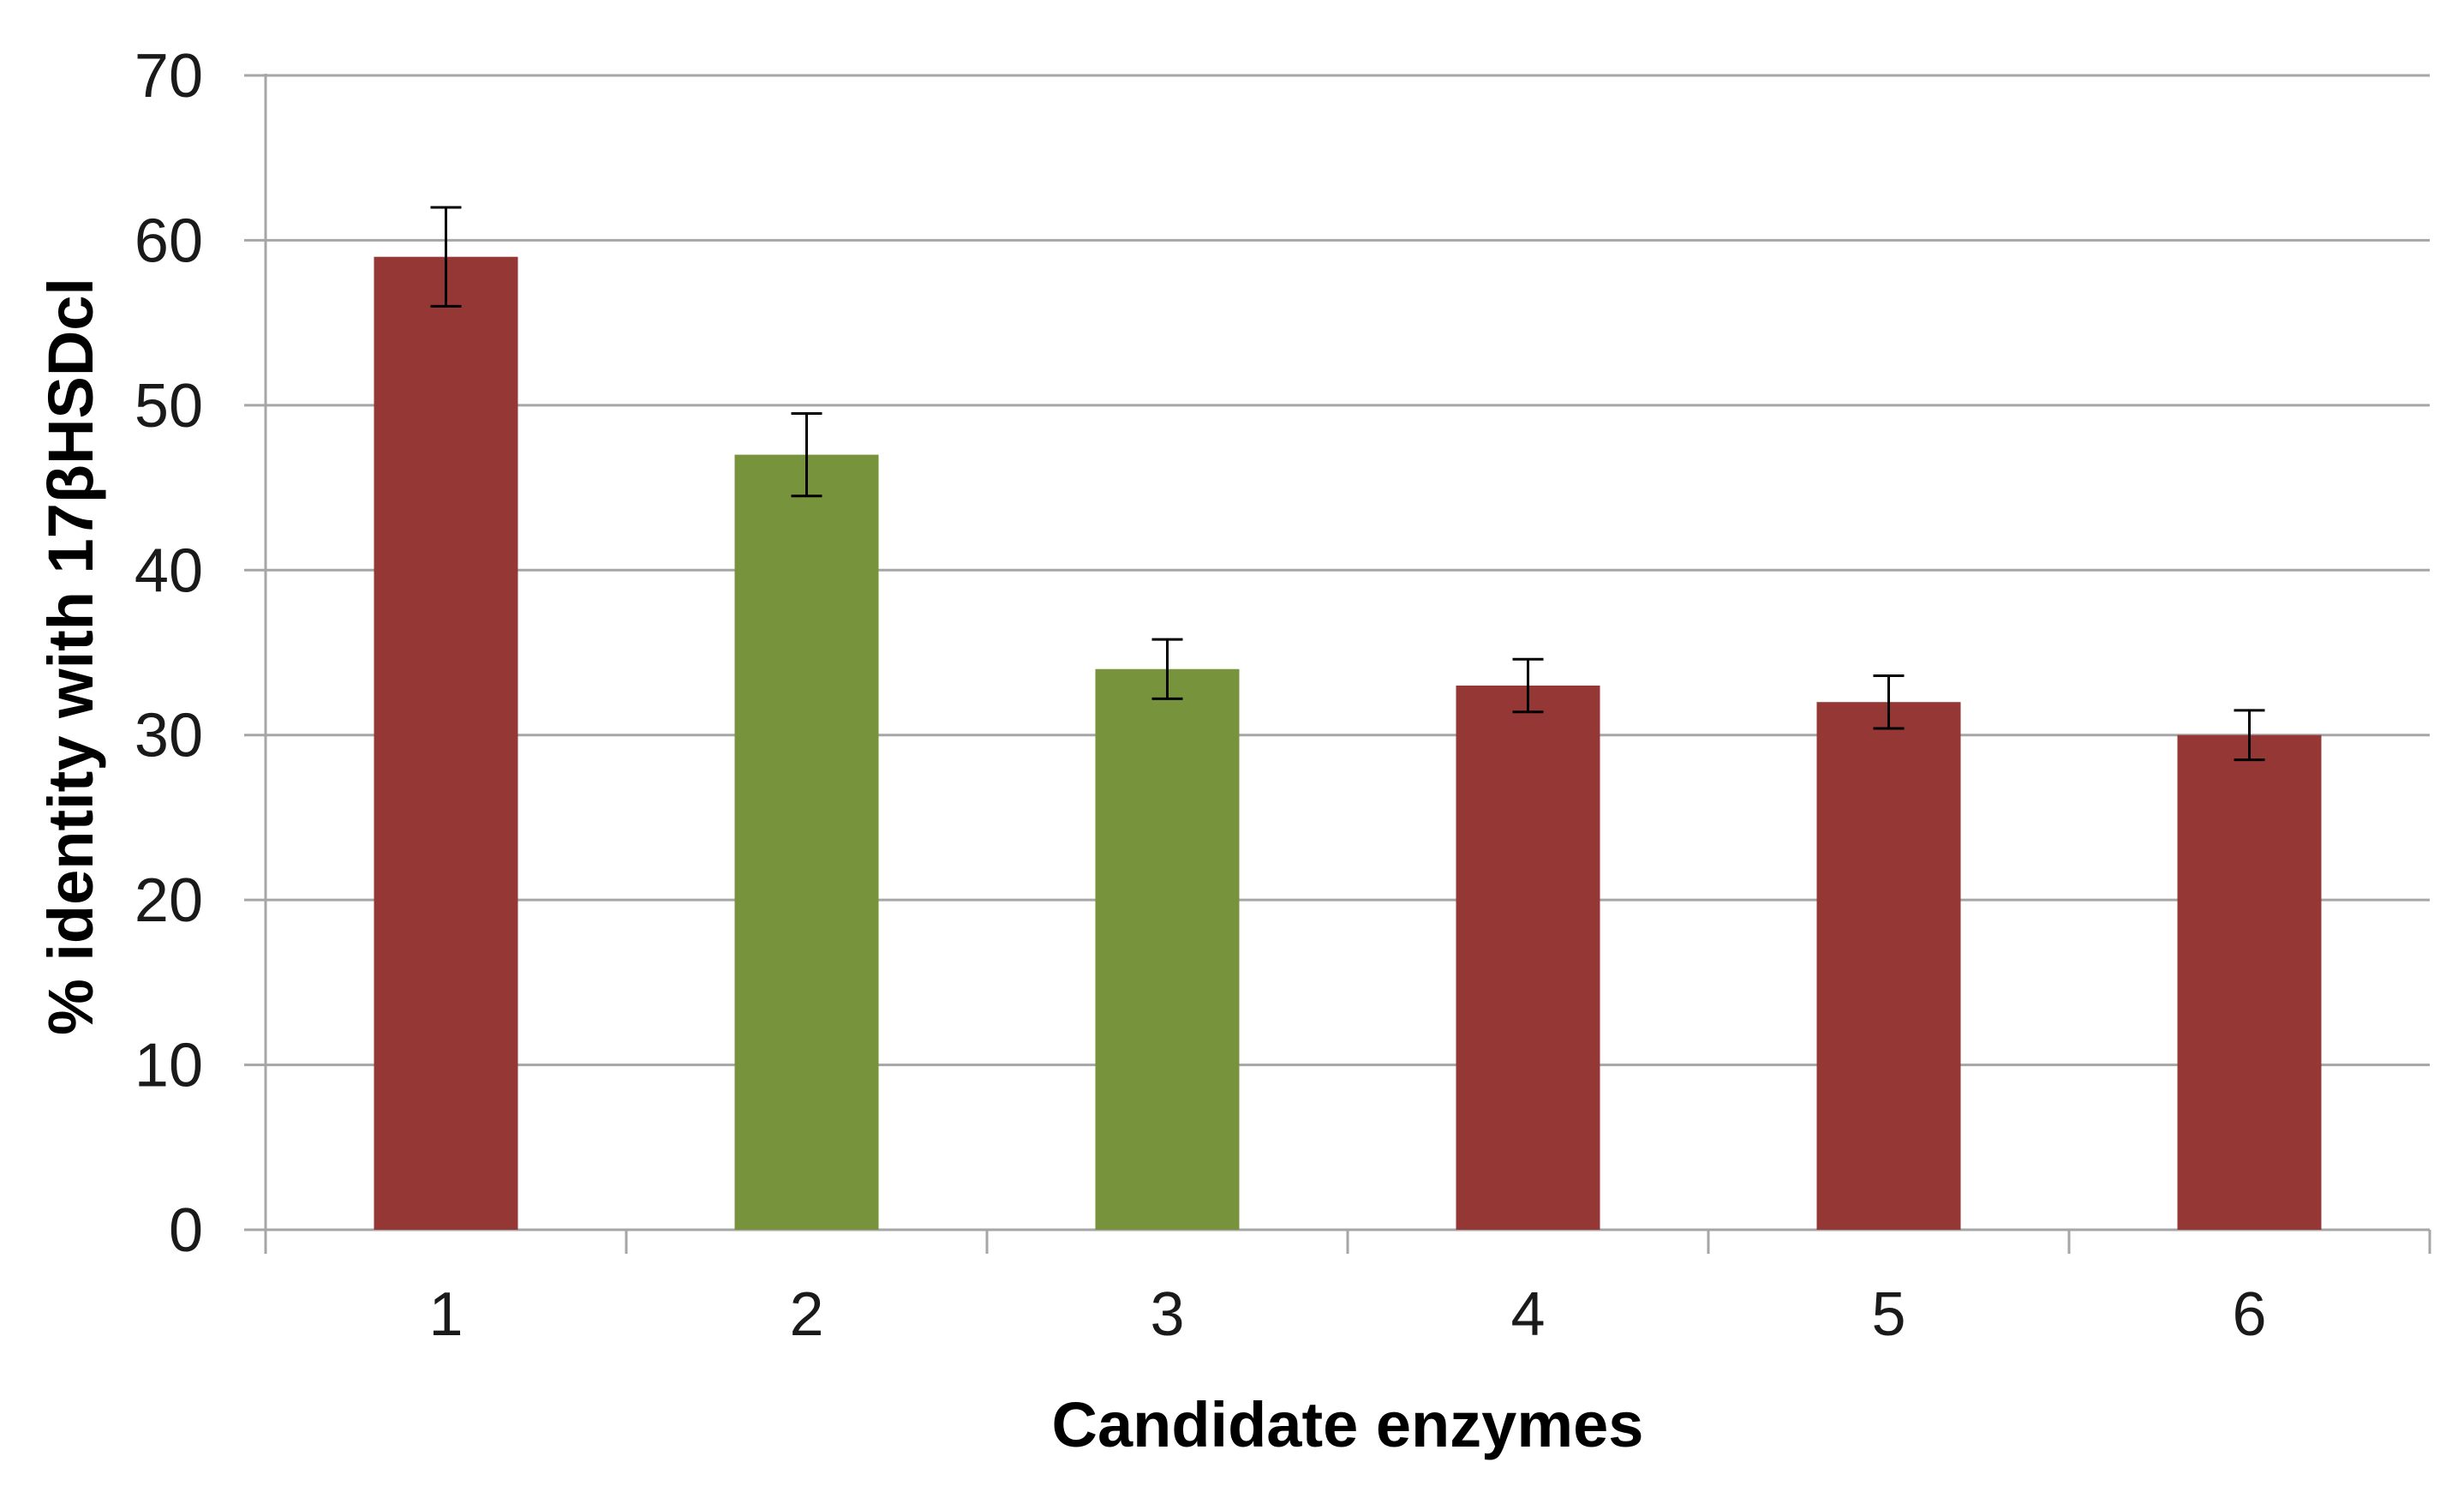  Describe the element at coordinates (169, 900) in the screenshot. I see `y-tick-label-20: 20` at that location.